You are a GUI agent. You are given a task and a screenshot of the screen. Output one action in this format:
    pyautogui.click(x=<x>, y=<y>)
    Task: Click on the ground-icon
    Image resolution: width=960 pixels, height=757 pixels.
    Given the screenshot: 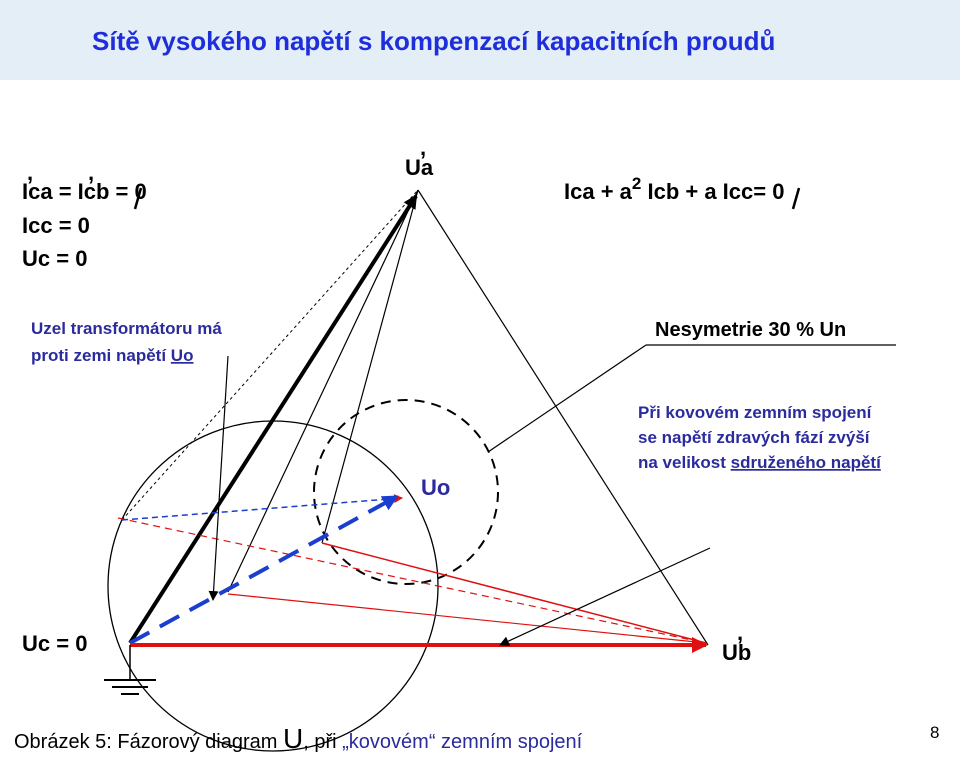 What is the action you would take?
    pyautogui.click(x=130, y=670)
    